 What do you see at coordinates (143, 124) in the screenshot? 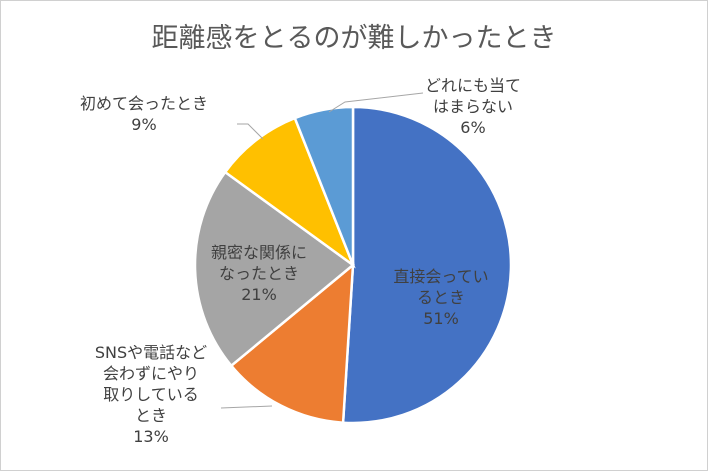
I see `slice-percent-3: 9%` at bounding box center [143, 124].